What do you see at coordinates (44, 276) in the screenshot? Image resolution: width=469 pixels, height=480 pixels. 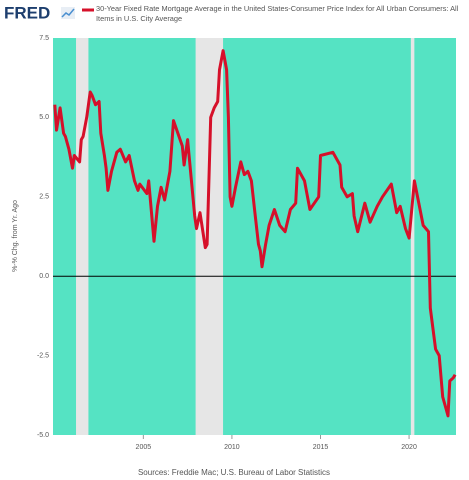 I see `y-tick-label: 0.0` at bounding box center [44, 276].